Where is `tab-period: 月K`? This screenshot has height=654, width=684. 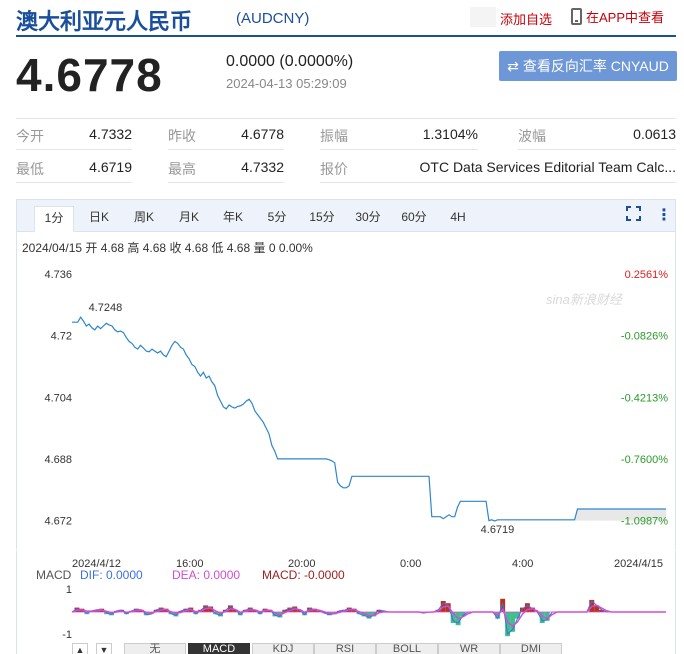 tab-period: 月K is located at coordinates (188, 217).